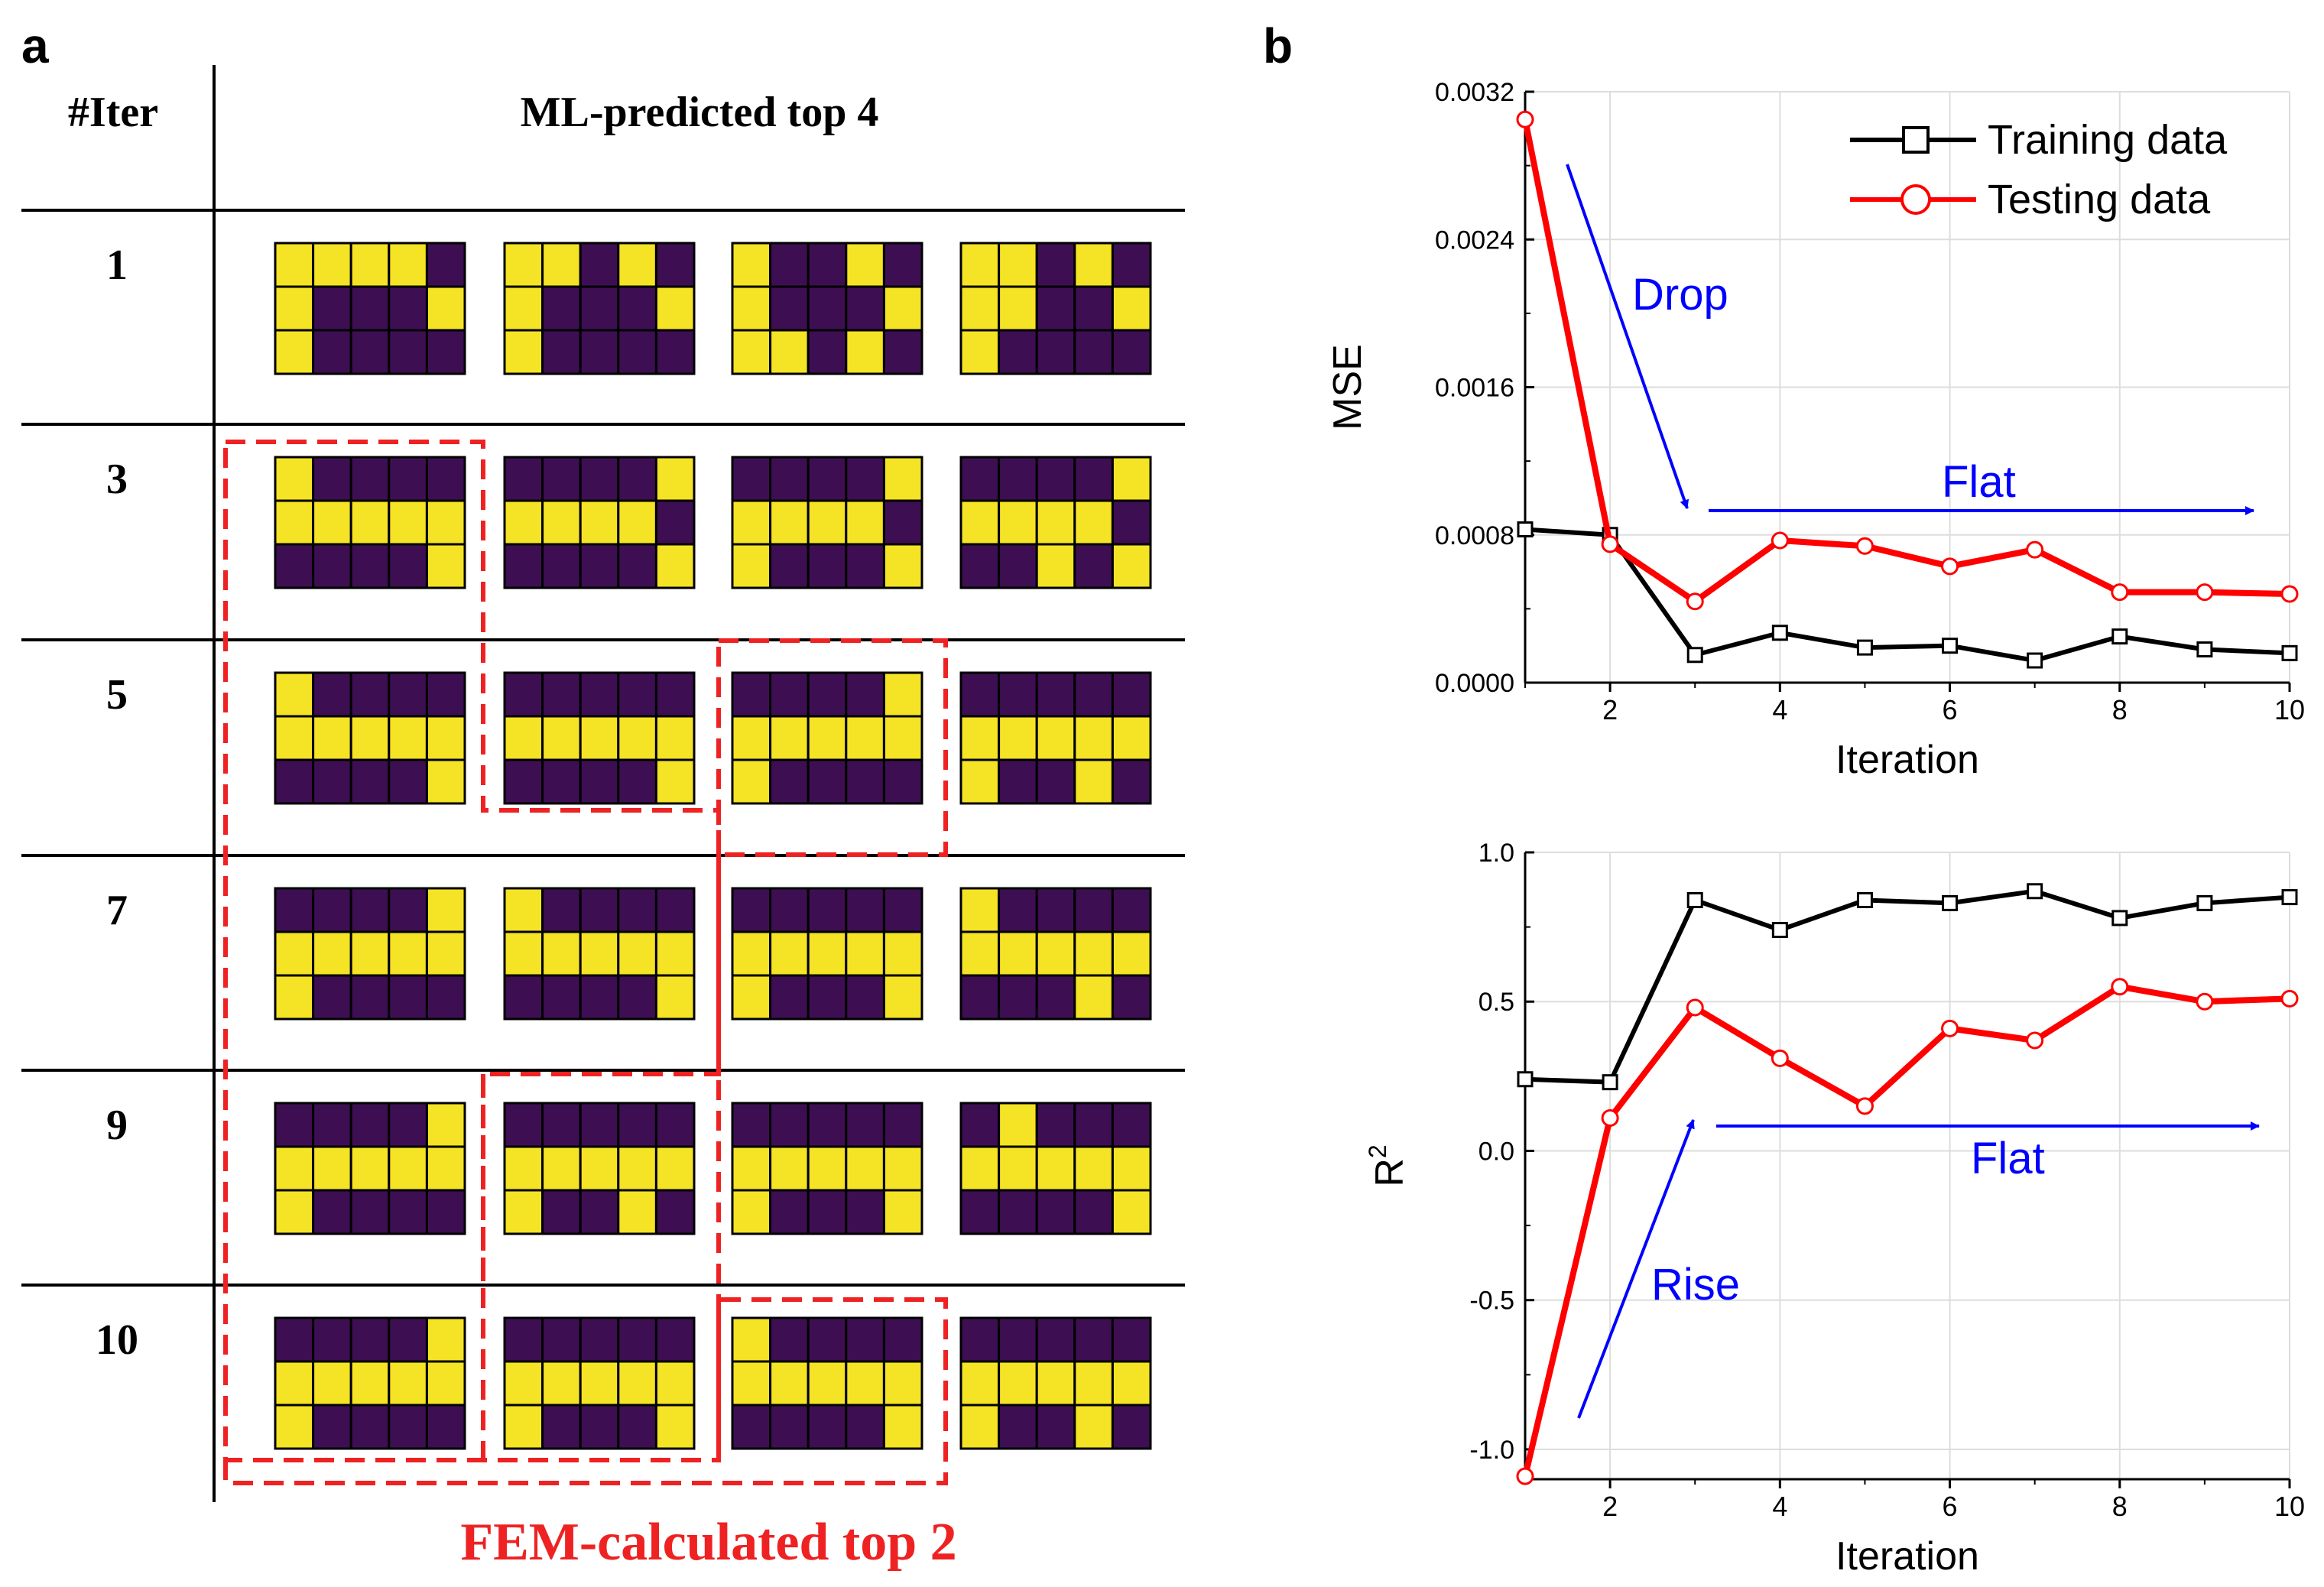  I want to click on x-tick-label: 10, so click(2289, 1507).